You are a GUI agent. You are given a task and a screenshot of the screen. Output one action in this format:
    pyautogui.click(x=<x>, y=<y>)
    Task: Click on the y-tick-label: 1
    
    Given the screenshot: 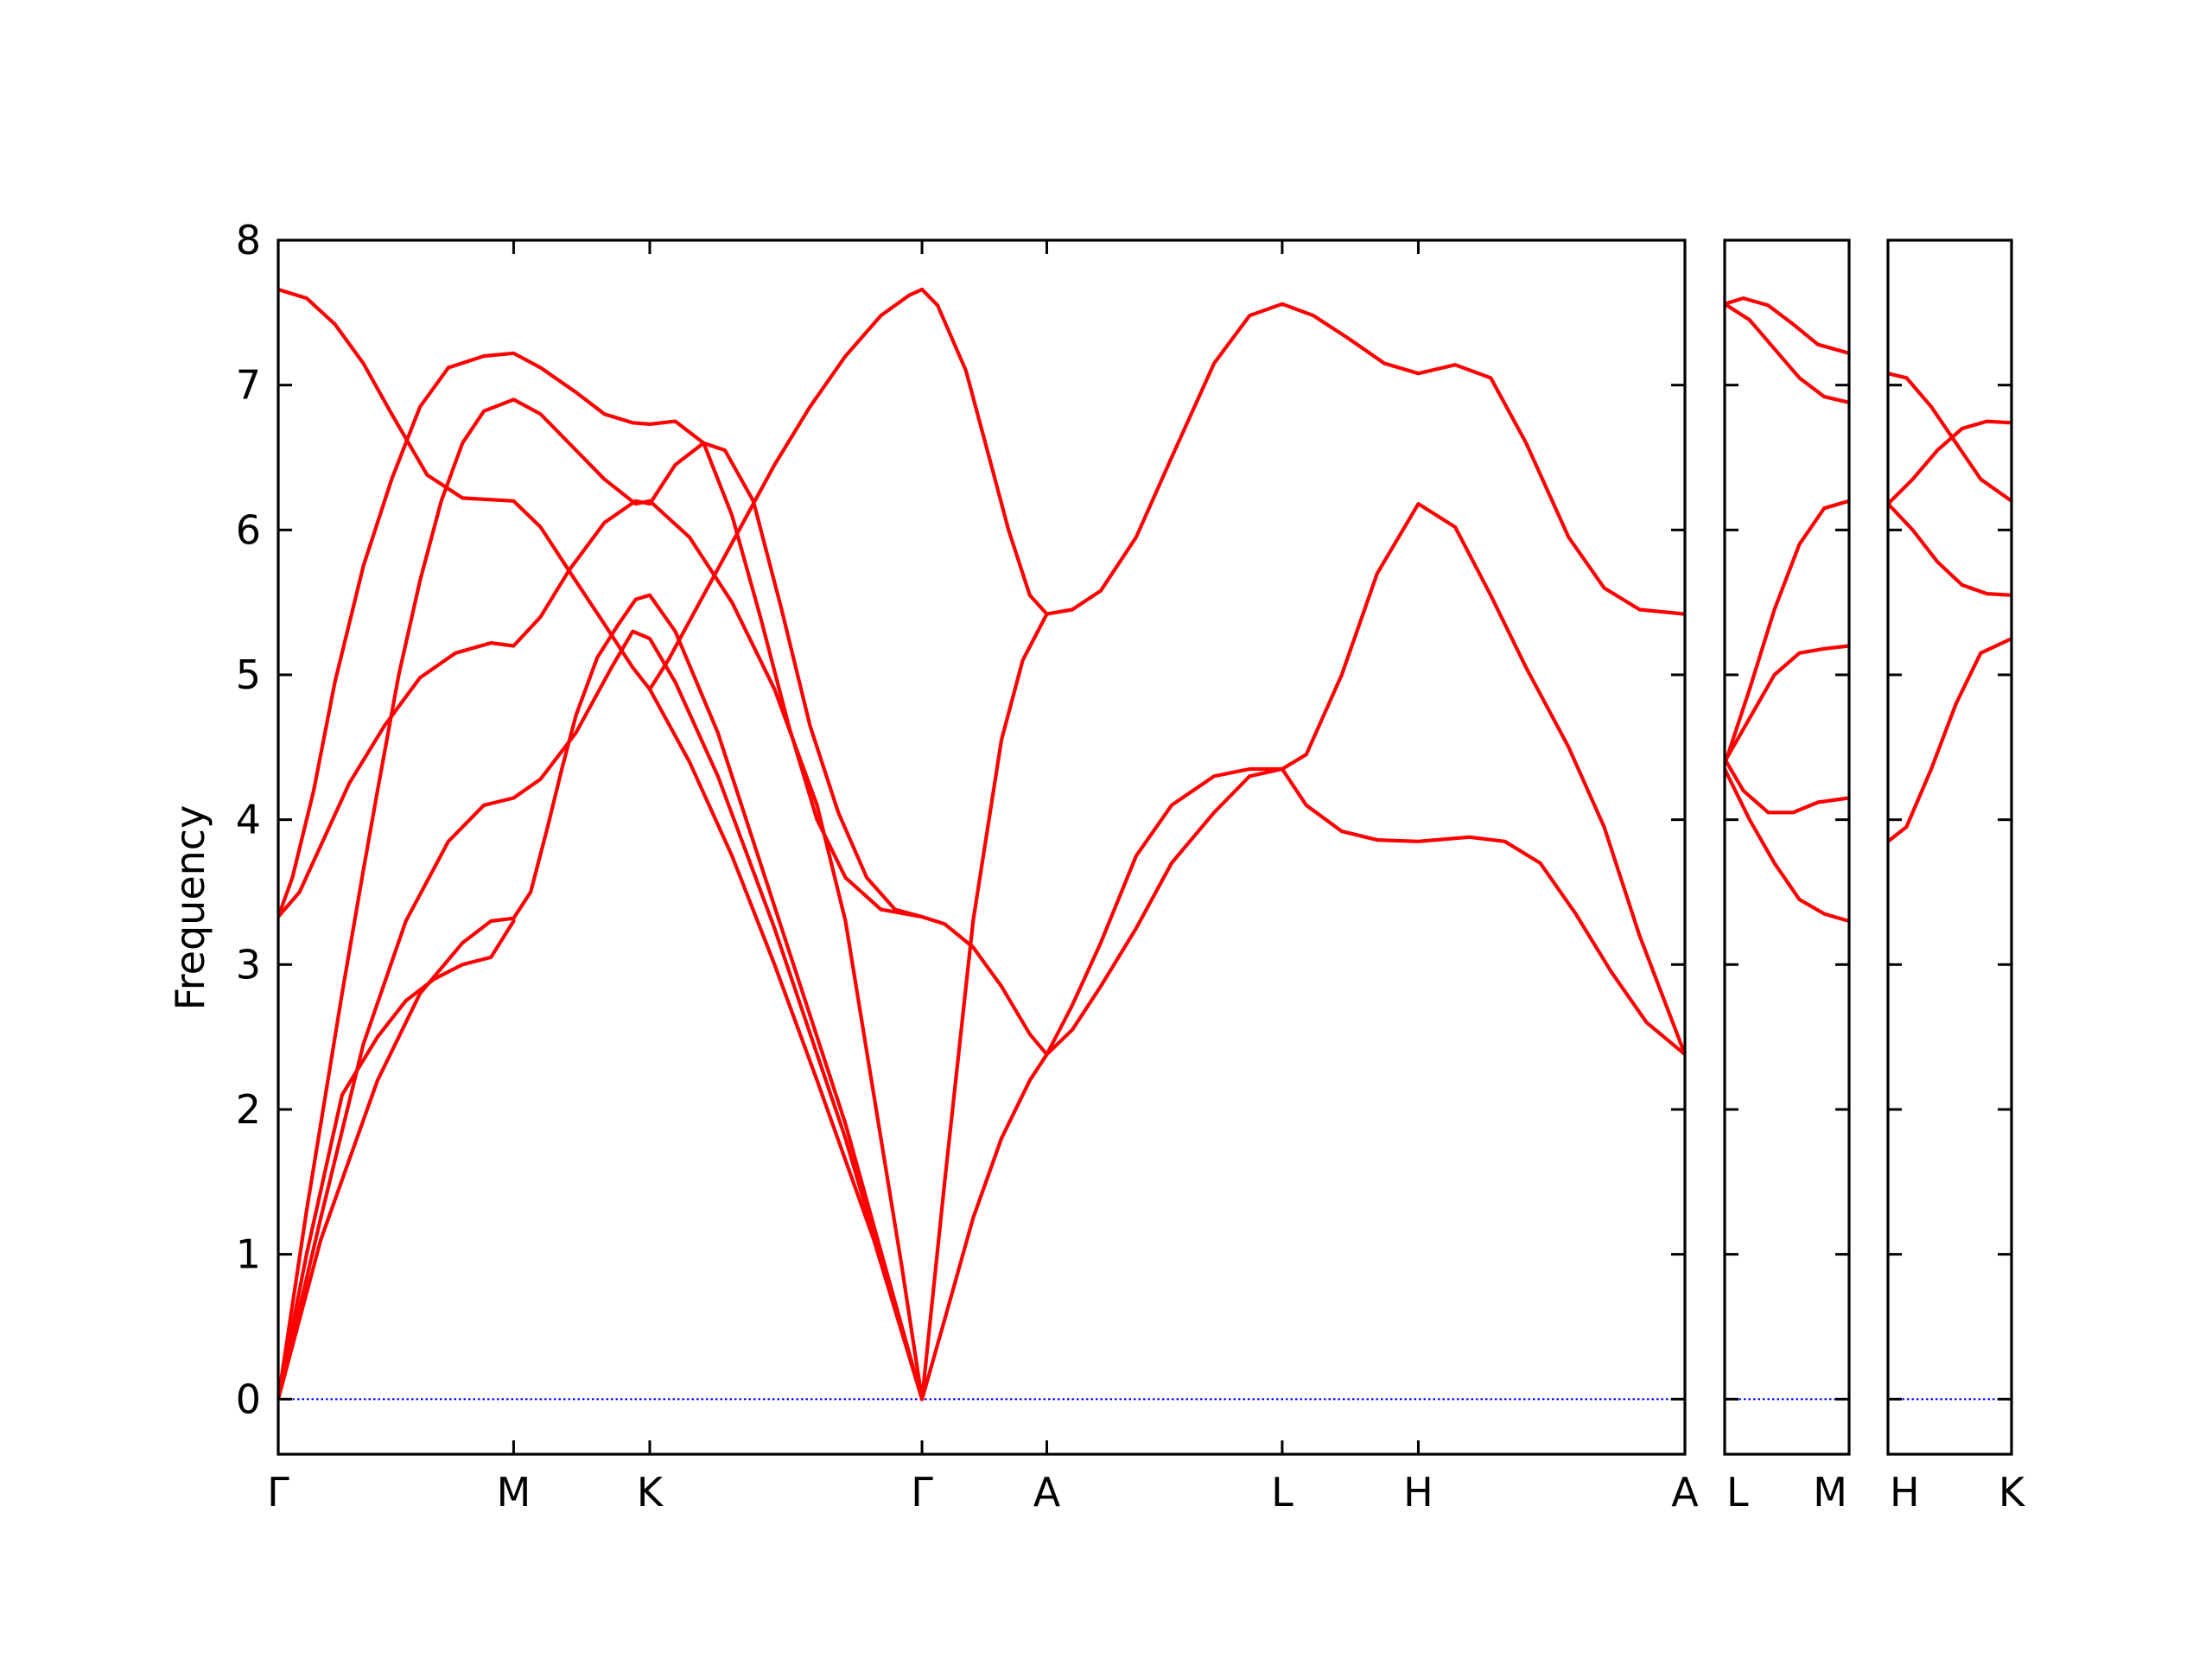 What is the action you would take?
    pyautogui.click(x=248, y=1254)
    